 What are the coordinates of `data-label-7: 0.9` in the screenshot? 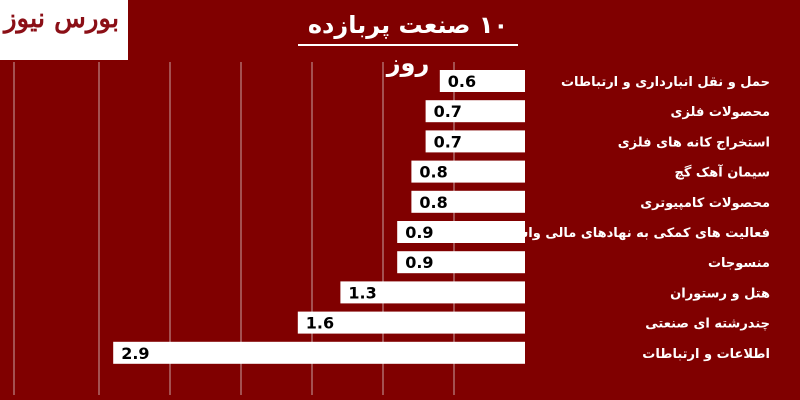 It's located at (419, 262).